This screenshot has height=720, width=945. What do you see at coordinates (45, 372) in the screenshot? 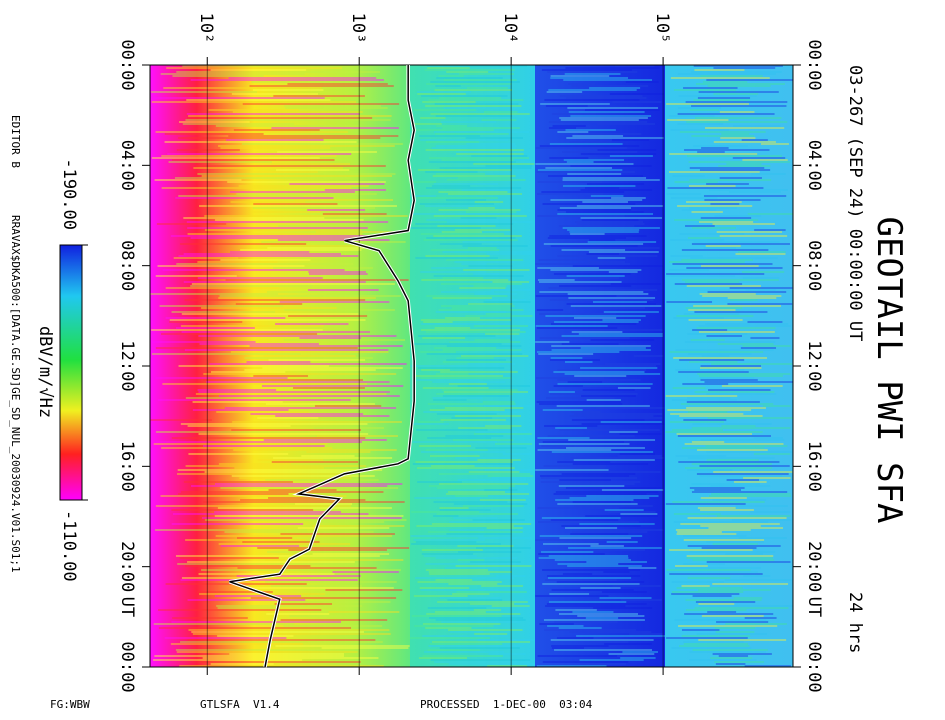
I see `colorbar-label: dBV/m/√Hz` at bounding box center [45, 372].